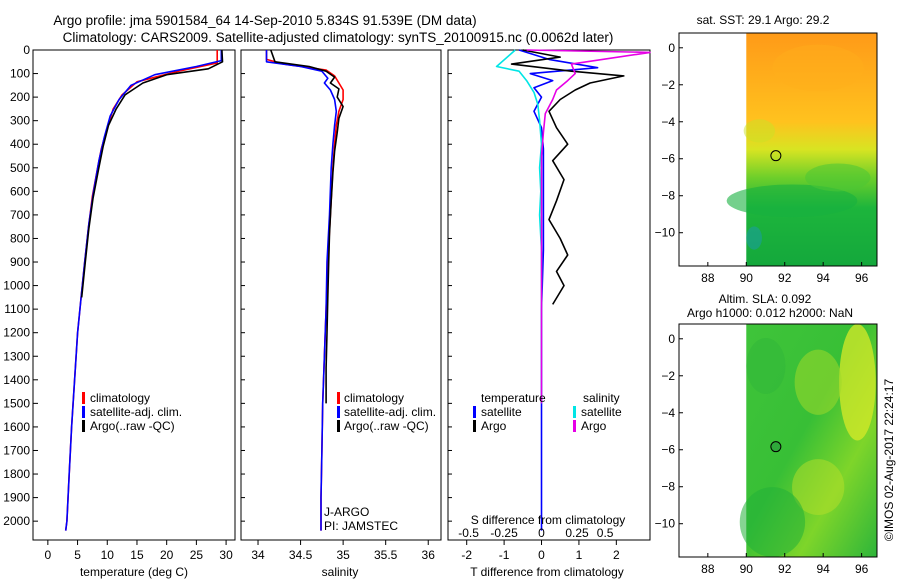 The image size is (900, 580). What do you see at coordinates (601, 412) in the screenshot?
I see `legend-label-s-satellite: satellite` at bounding box center [601, 412].